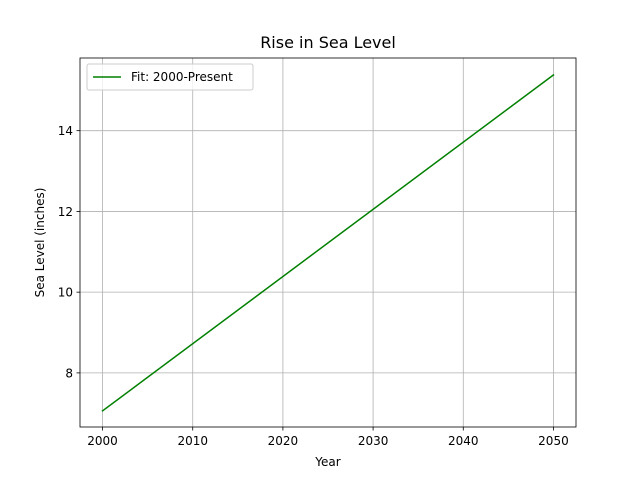 The image size is (640, 480). I want to click on legend-box, so click(170, 77).